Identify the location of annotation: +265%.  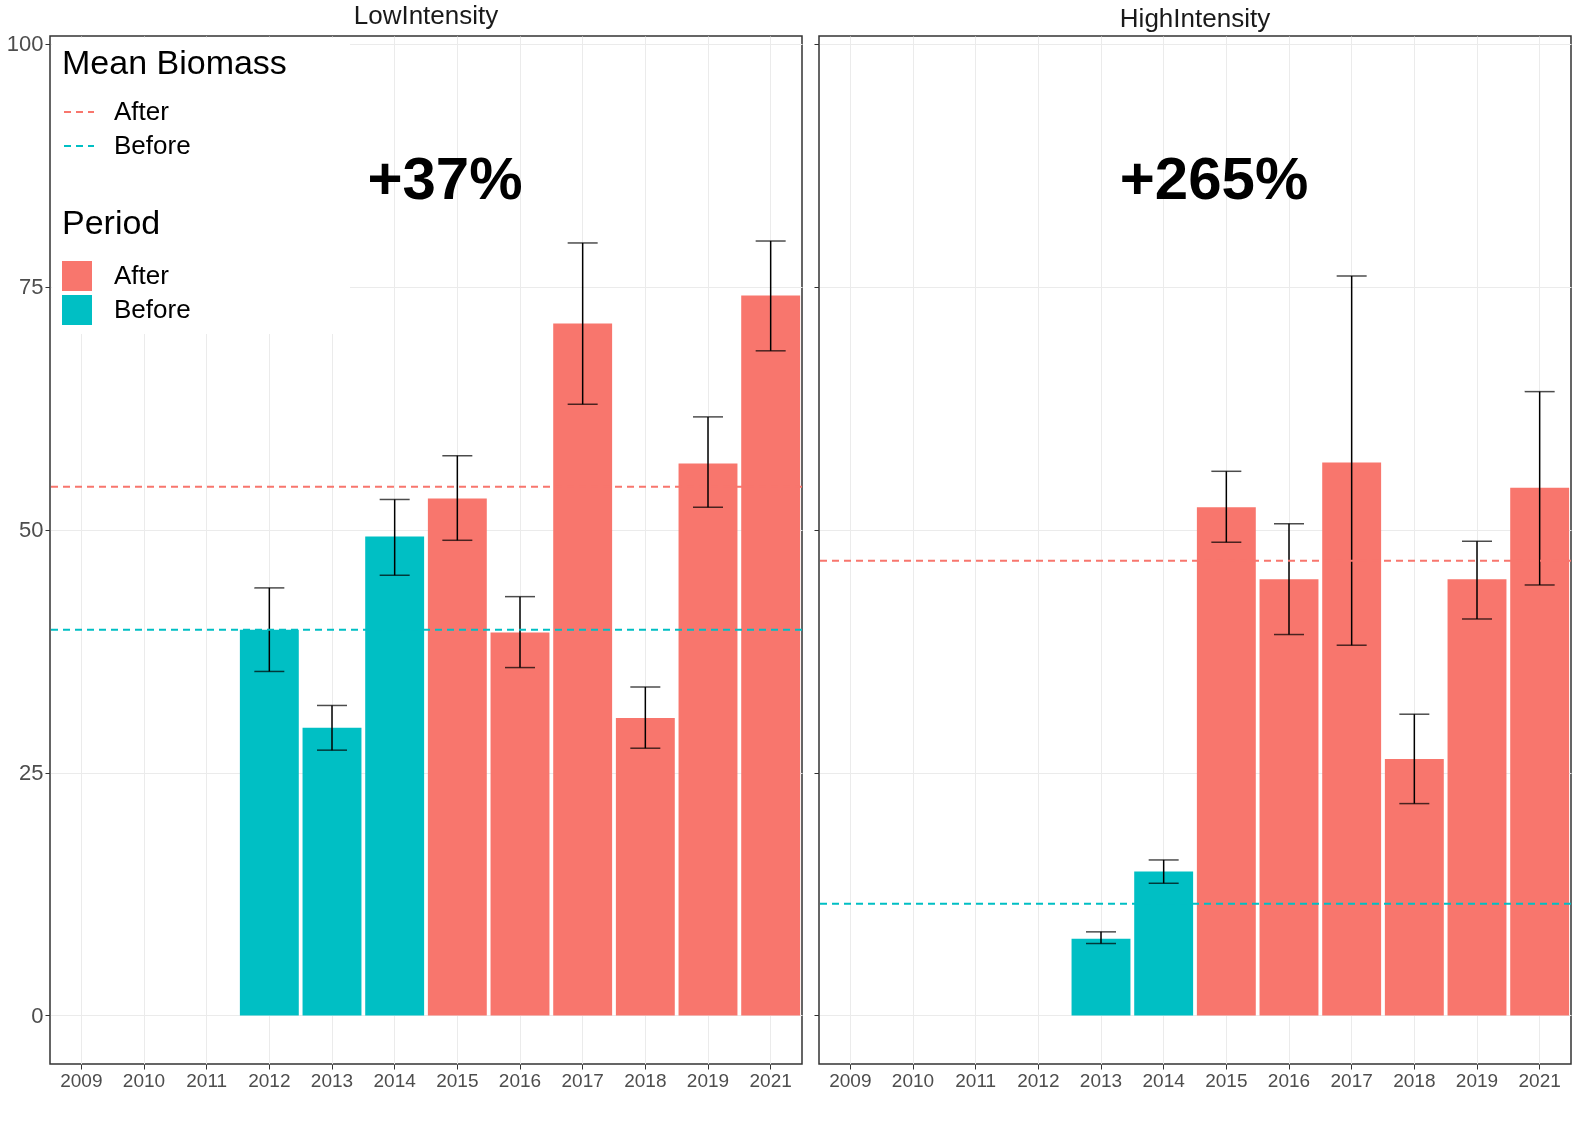
(1214, 178).